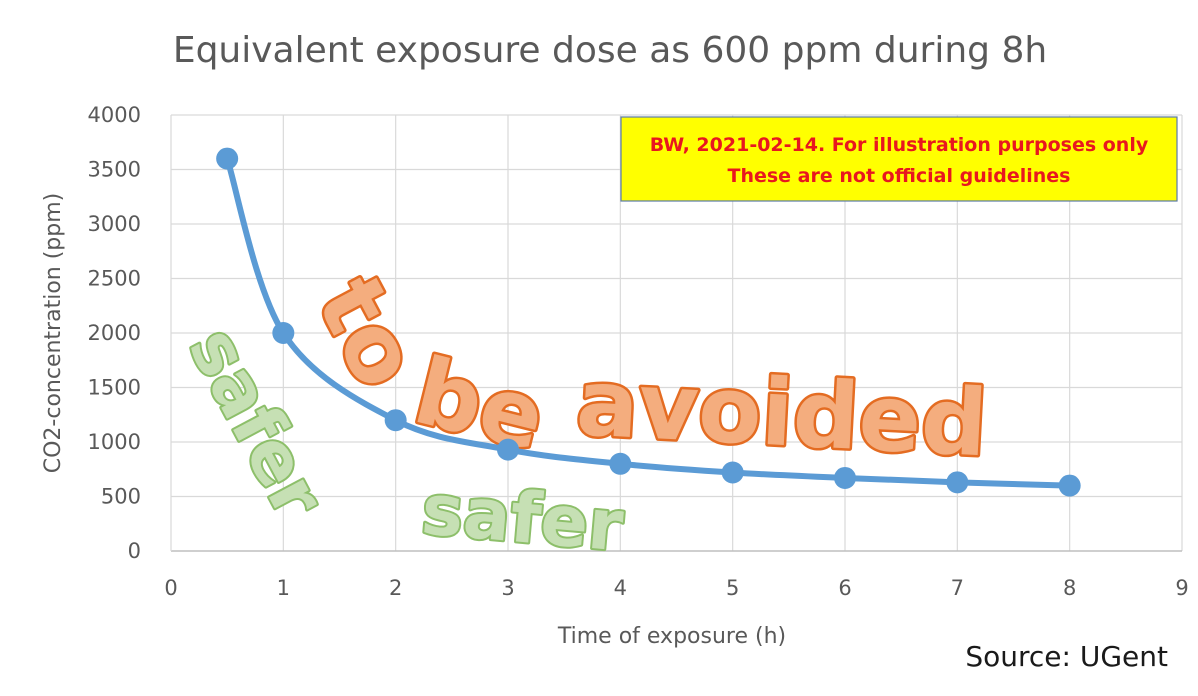  What do you see at coordinates (676, 588) in the screenshot?
I see `x-tick-labels: 0 1 2 3 4 5 6 7 8 9` at bounding box center [676, 588].